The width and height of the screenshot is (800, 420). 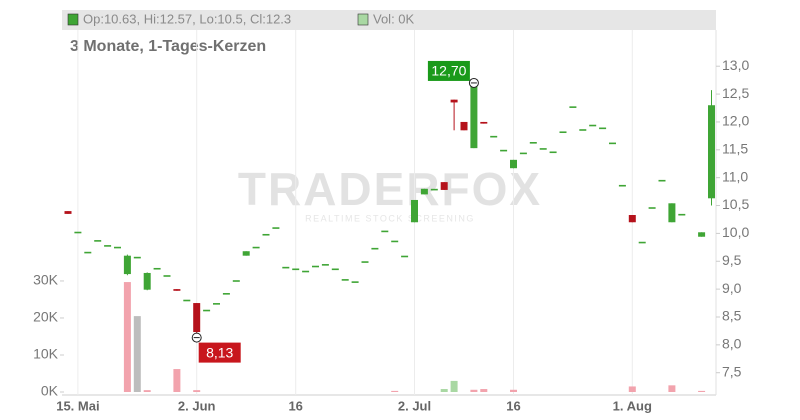 I want to click on annotation-label: 12,70, so click(x=448, y=71).